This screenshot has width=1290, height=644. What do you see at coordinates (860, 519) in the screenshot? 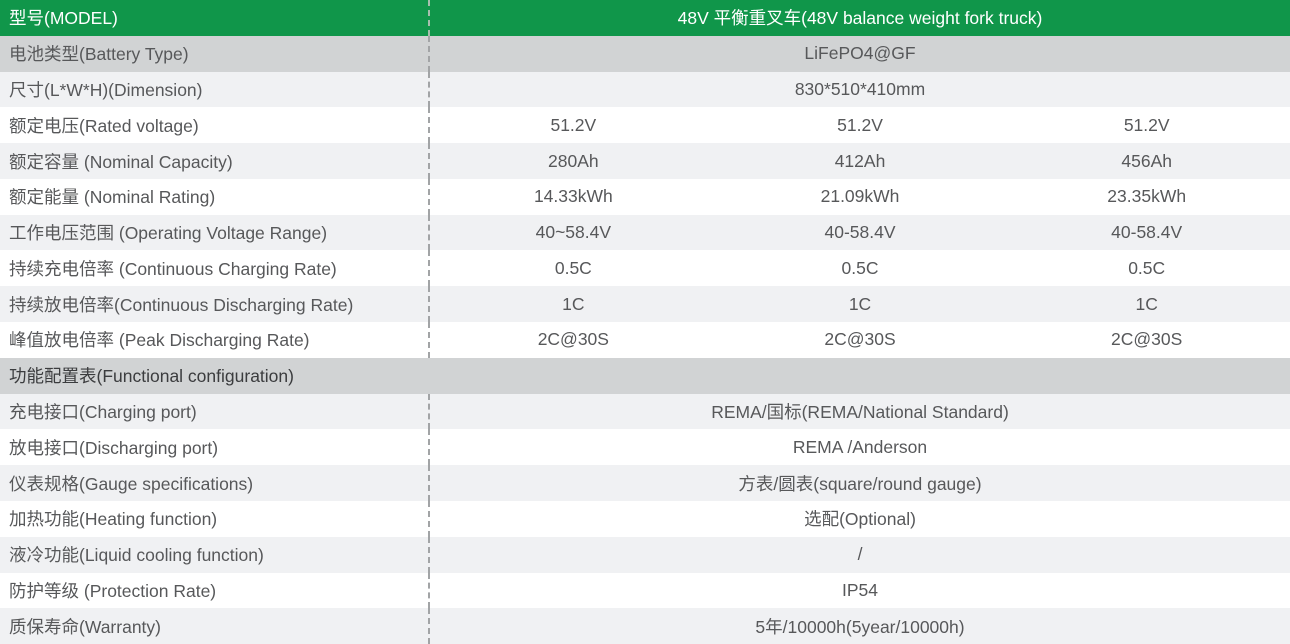
I see `row-value: 选配(Optional)` at bounding box center [860, 519].